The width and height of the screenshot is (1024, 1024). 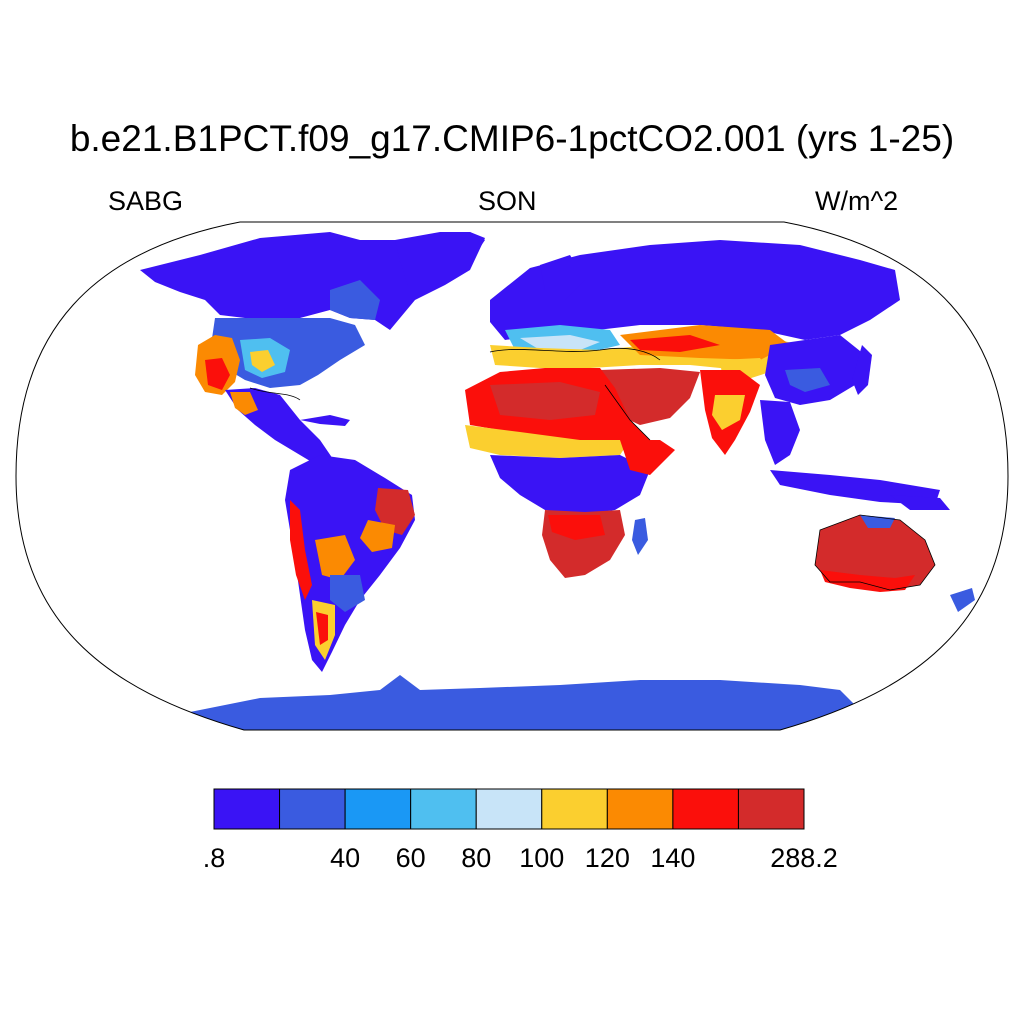 I want to click on australia-south-edge, so click(x=867, y=581).